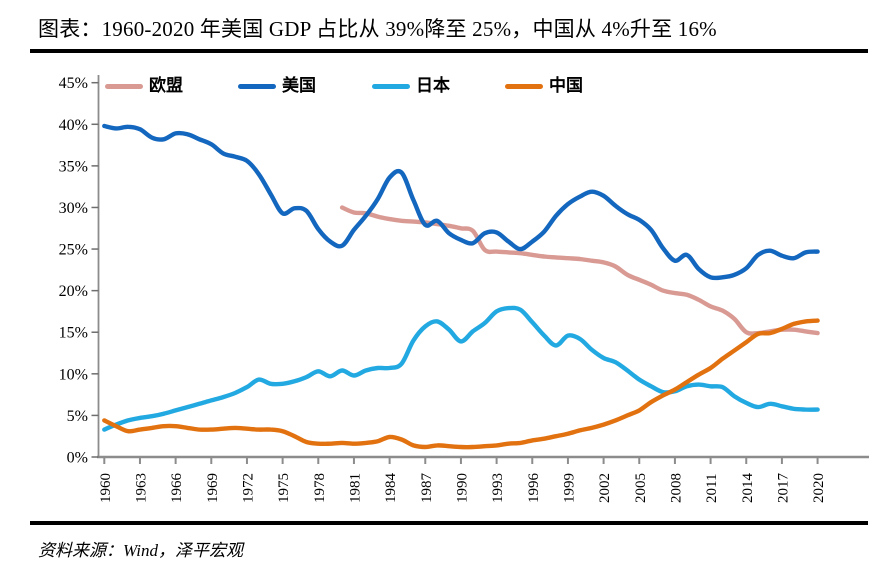 Image resolution: width=896 pixels, height=568 pixels. What do you see at coordinates (524, 86) in the screenshot?
I see `china-line-swatch` at bounding box center [524, 86].